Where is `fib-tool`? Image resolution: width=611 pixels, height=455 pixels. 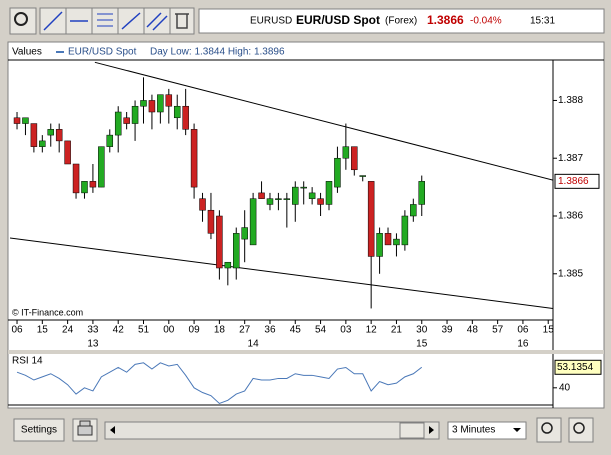
fib-tool is located at coordinates (105, 21).